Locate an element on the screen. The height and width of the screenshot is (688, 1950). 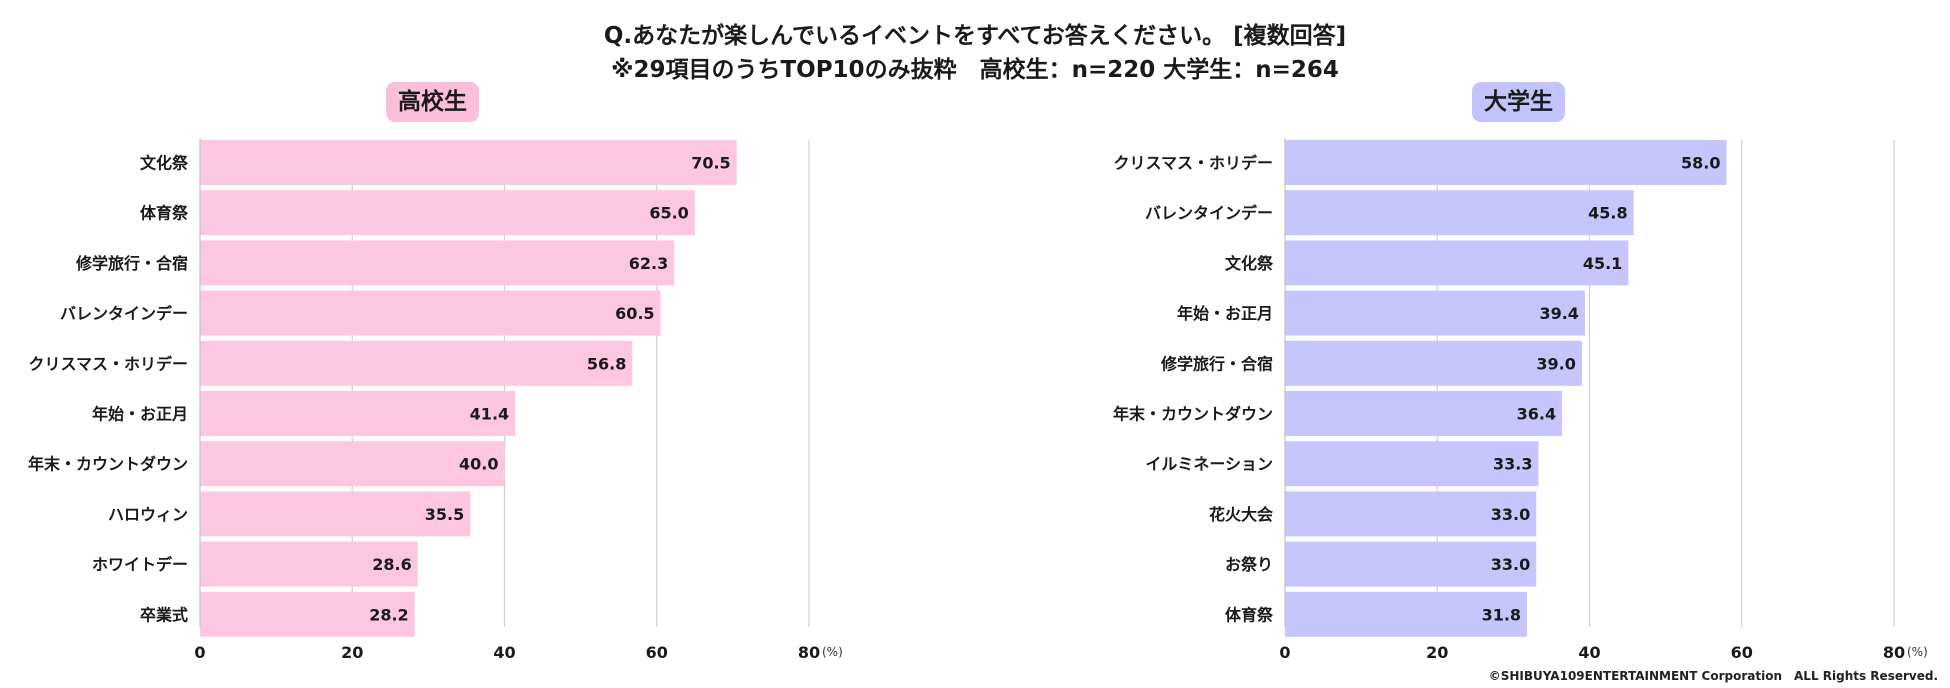
chart-title: Q.あなたが楽しんでいるイベントをすべてお答えください。 [複数回答] is located at coordinates (975, 36).